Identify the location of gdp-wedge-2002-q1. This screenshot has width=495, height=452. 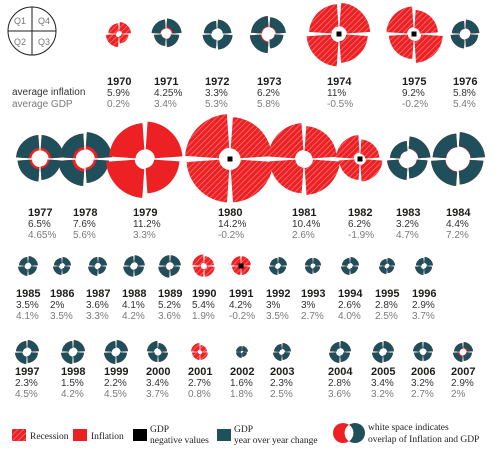
(239, 349).